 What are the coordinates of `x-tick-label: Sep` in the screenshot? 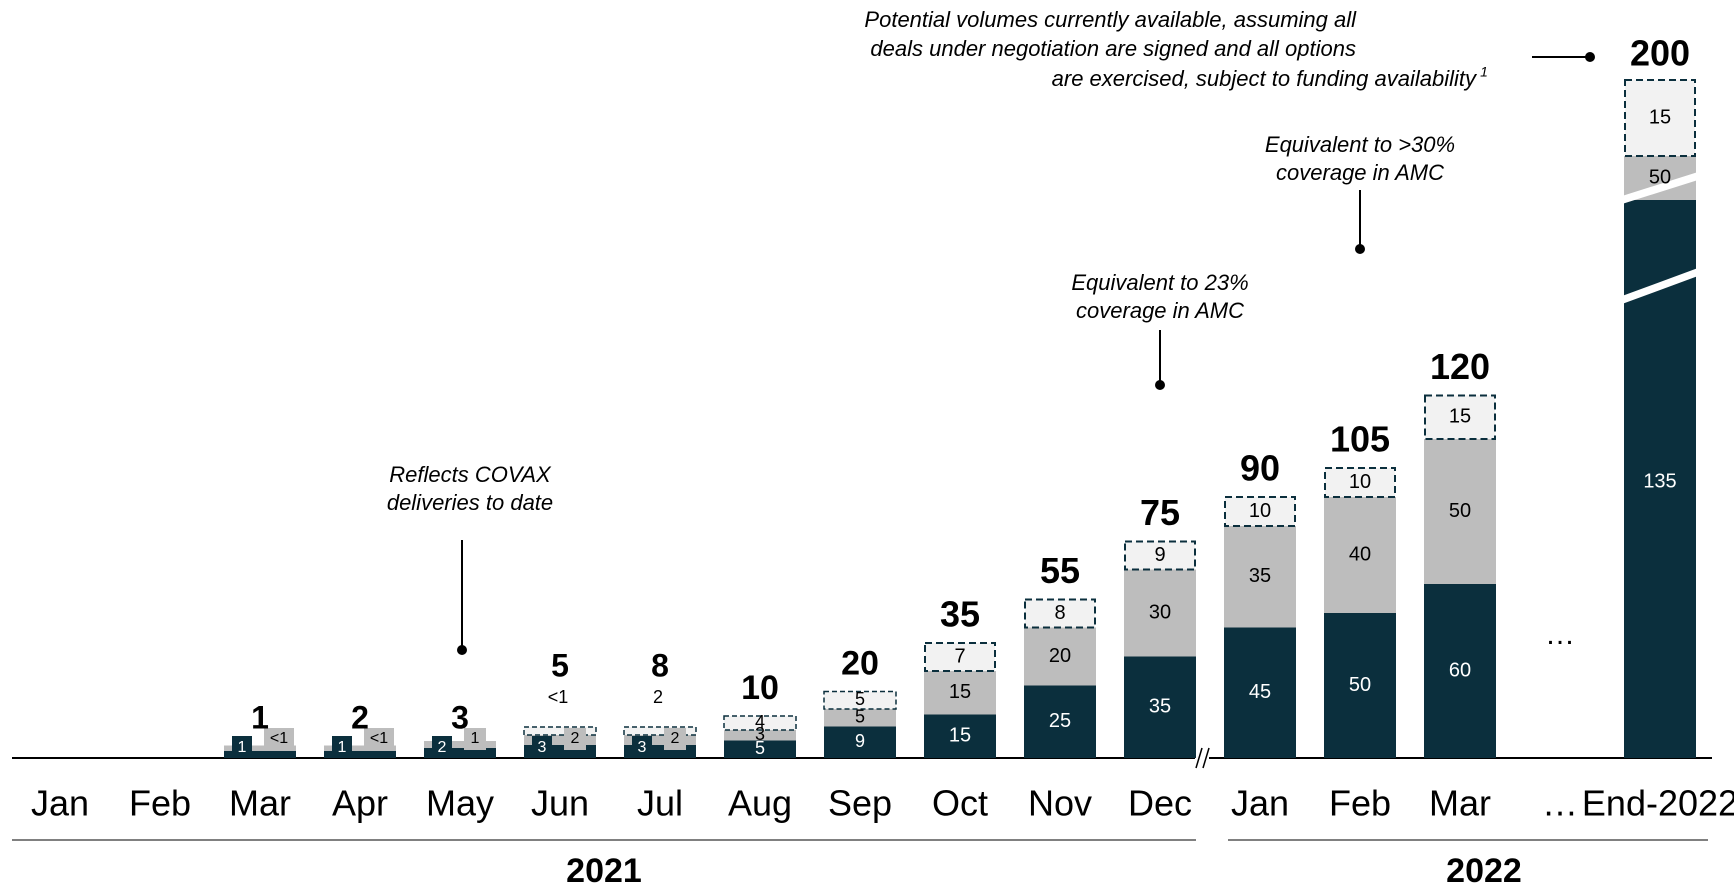 It's located at (860, 803).